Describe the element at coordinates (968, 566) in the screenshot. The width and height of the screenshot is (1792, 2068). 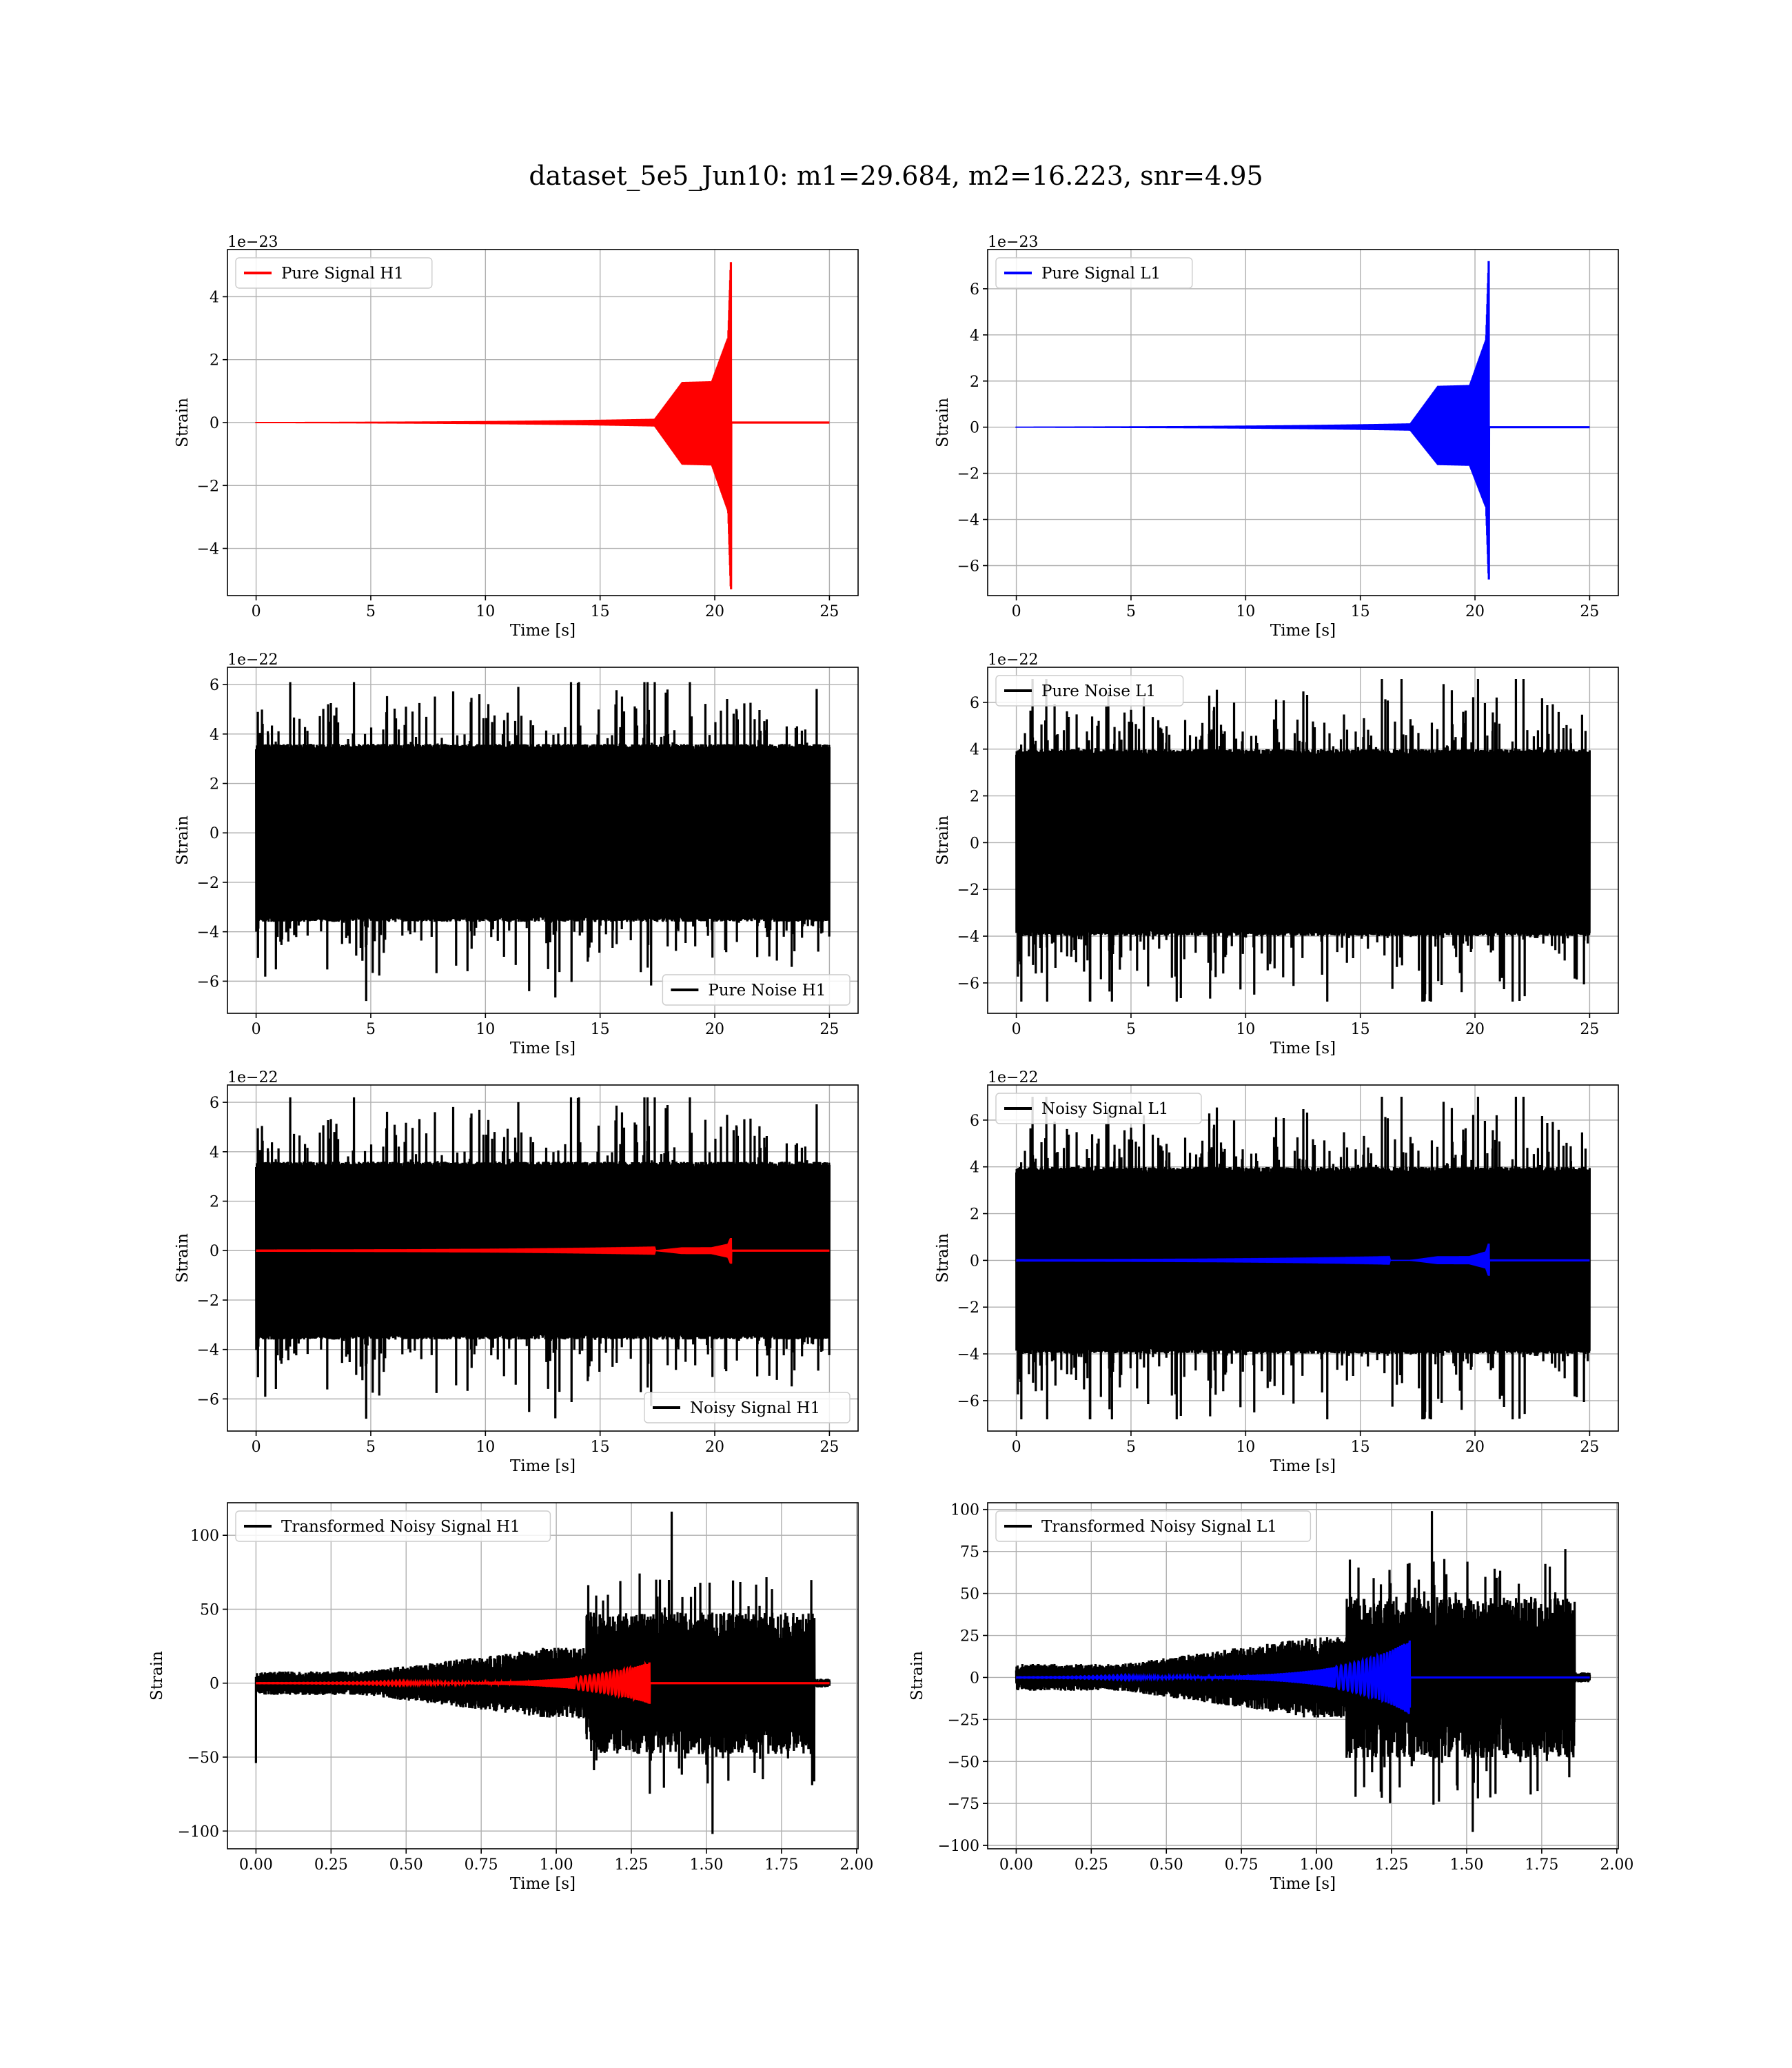
I see `y-tick-label: −6` at that location.